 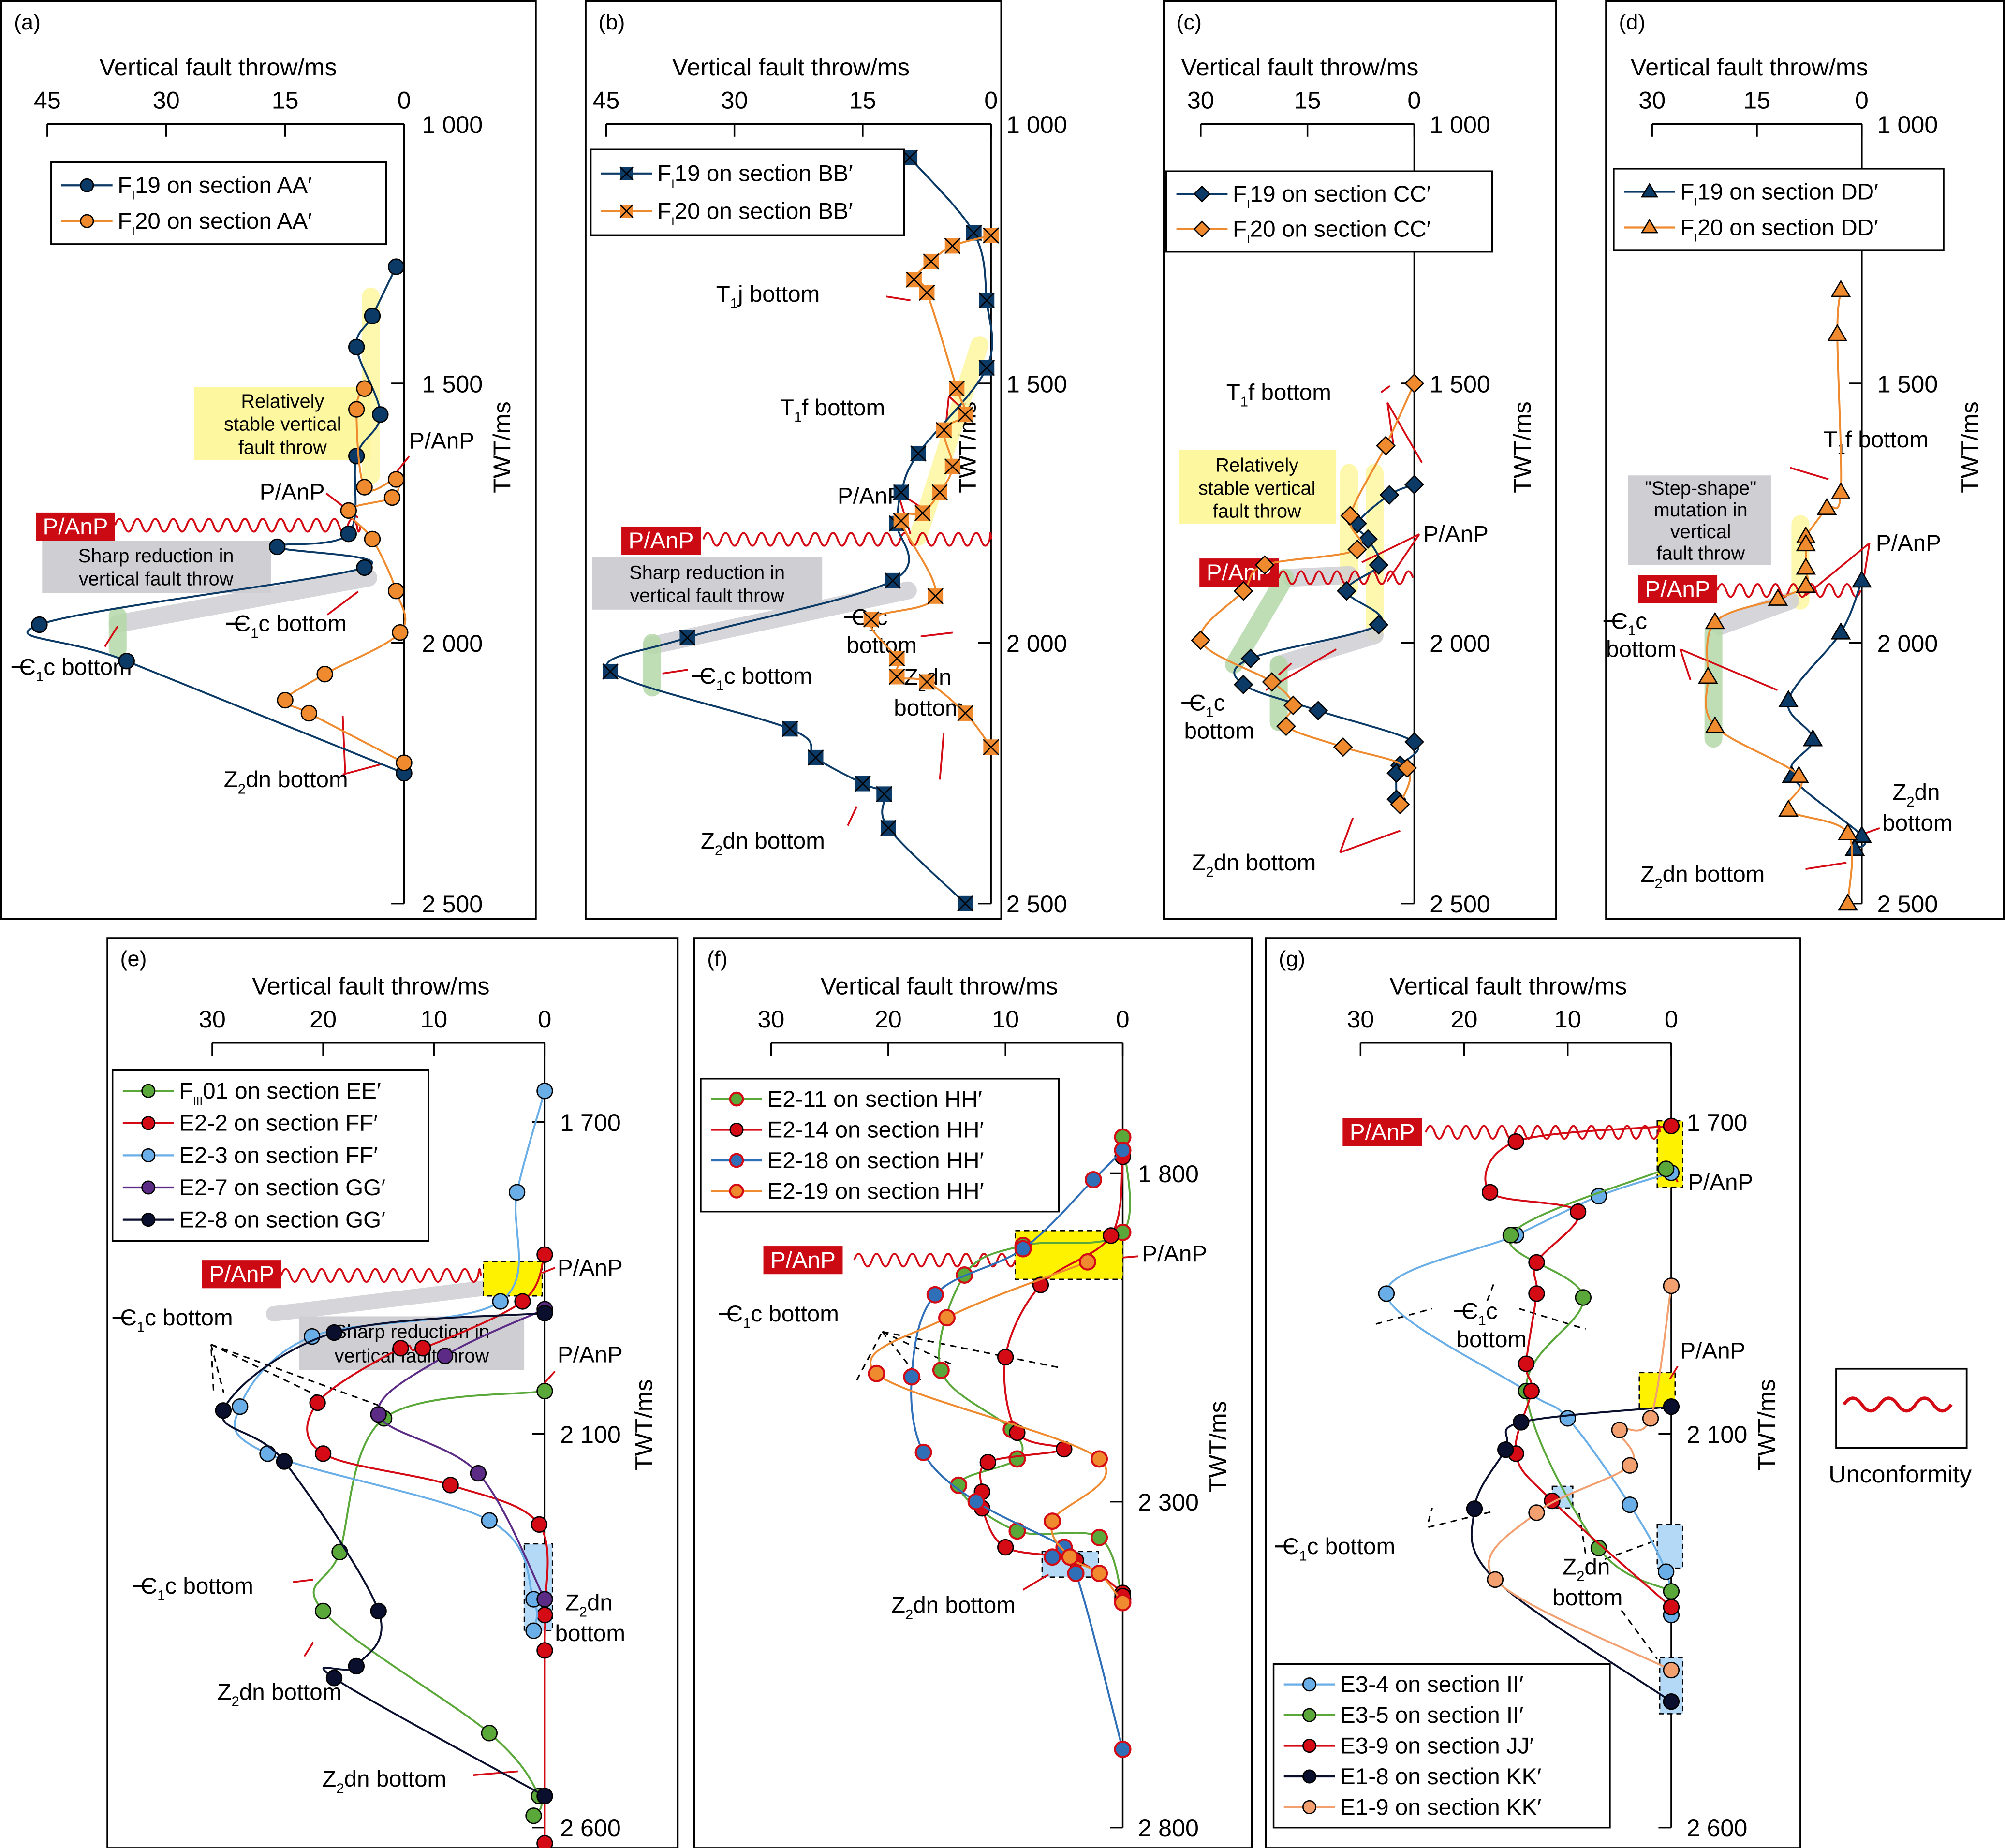 What do you see at coordinates (1036, 124) in the screenshot?
I see `y-tick-label: 1 000` at bounding box center [1036, 124].